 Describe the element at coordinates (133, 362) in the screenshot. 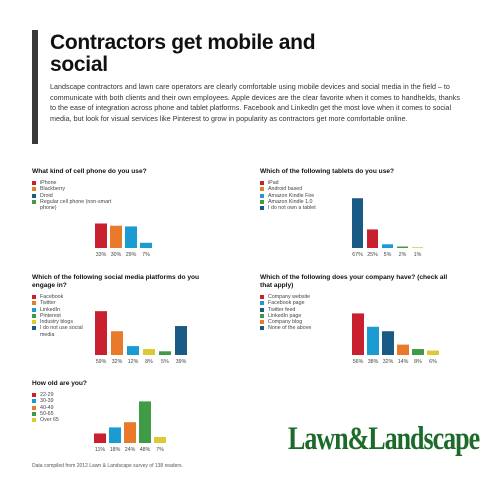

I see `bar-value-label: 12%` at that location.